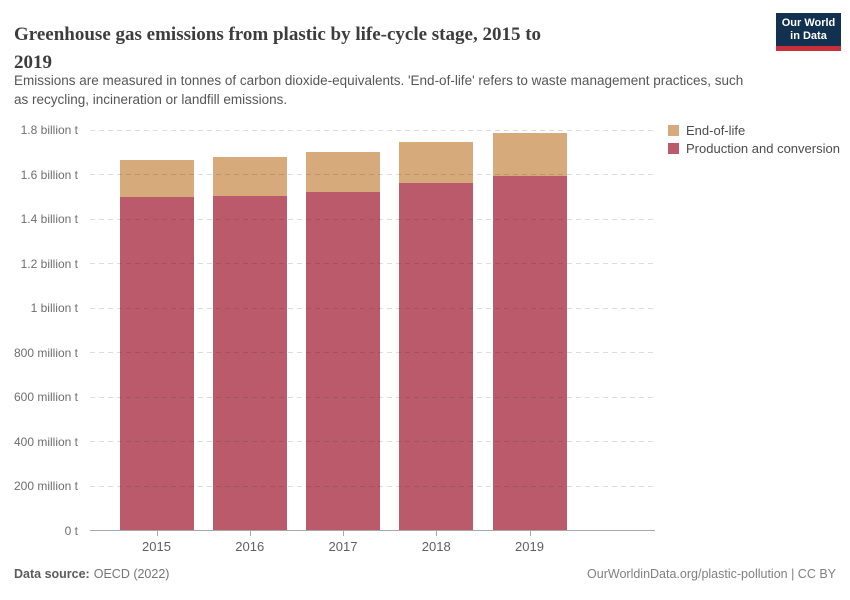 The image size is (850, 600). What do you see at coordinates (49, 174) in the screenshot?
I see `y-tick-label: 1.6 billion t` at bounding box center [49, 174].